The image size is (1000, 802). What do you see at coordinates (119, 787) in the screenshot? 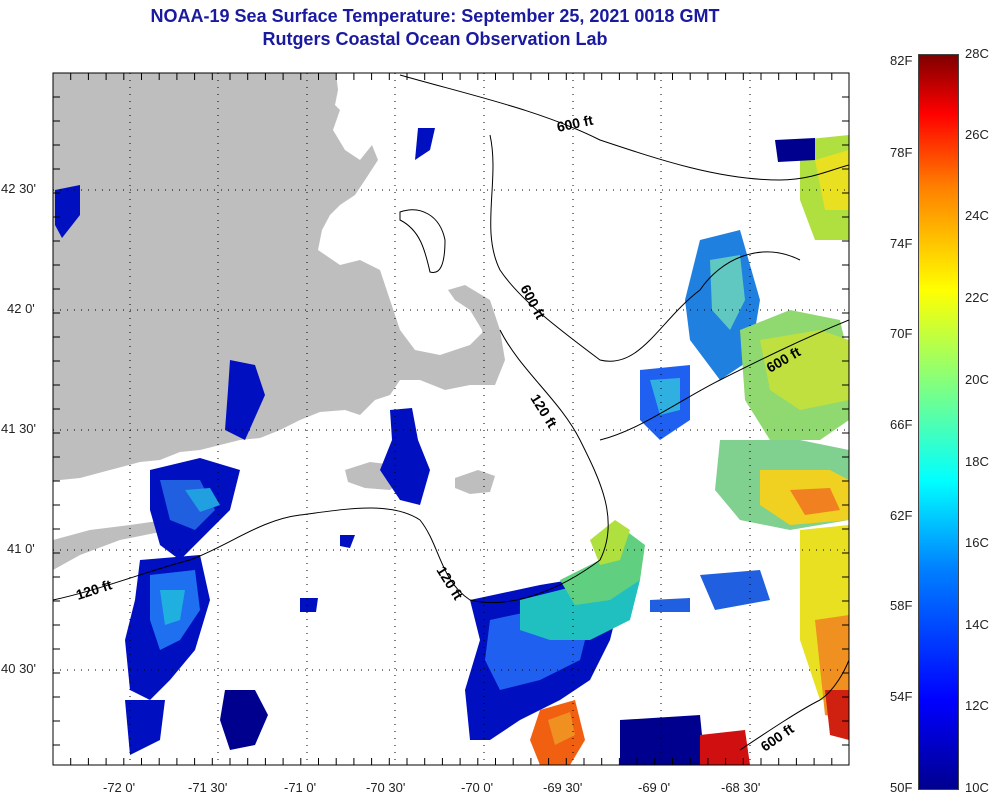
I see `lon-label: -72 0'` at bounding box center [119, 787].